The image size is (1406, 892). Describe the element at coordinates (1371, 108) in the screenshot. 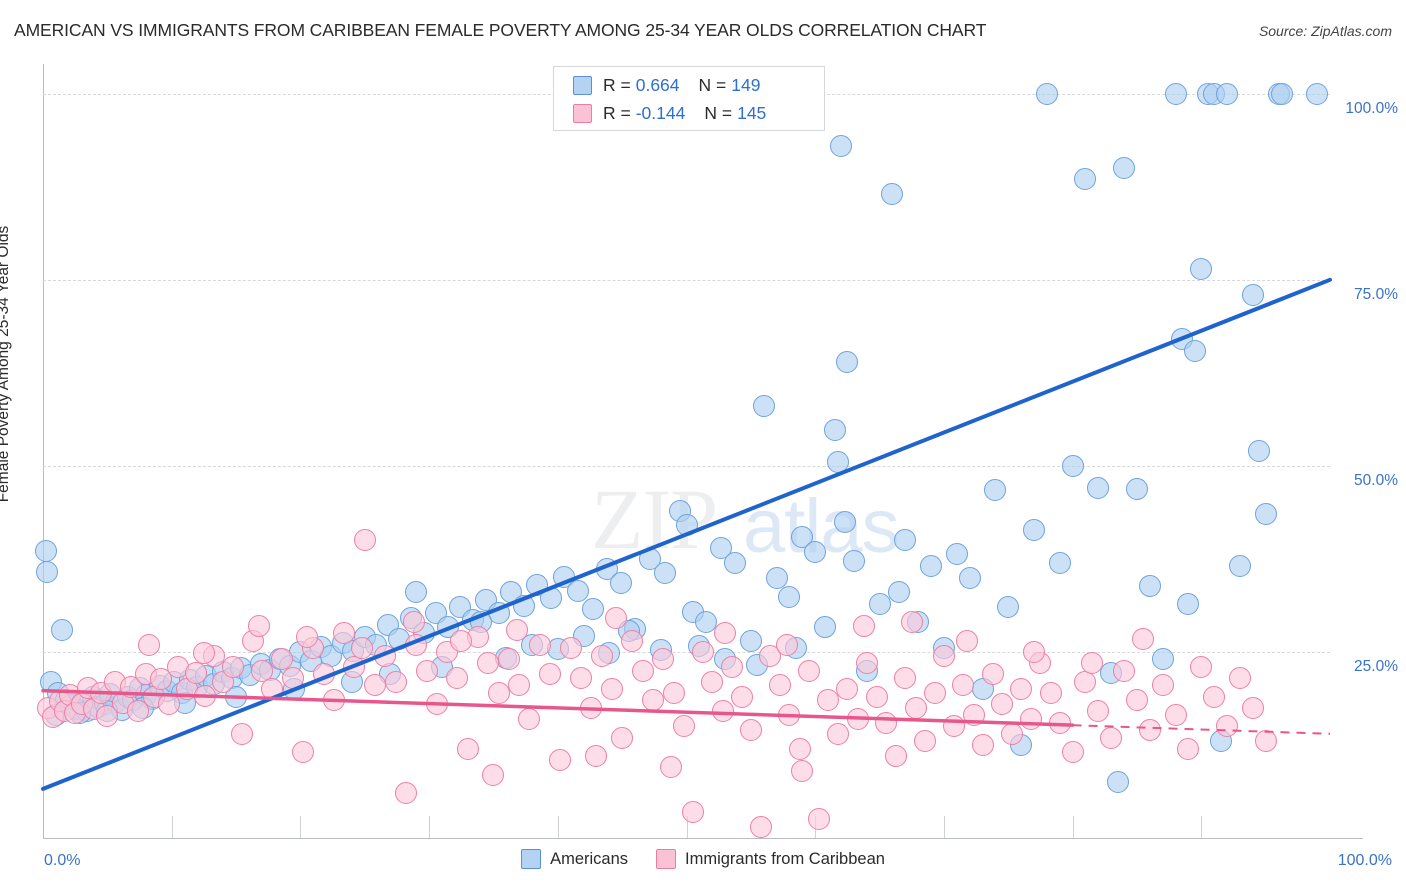

I see `y-axis-label-100: 100.0%` at that location.